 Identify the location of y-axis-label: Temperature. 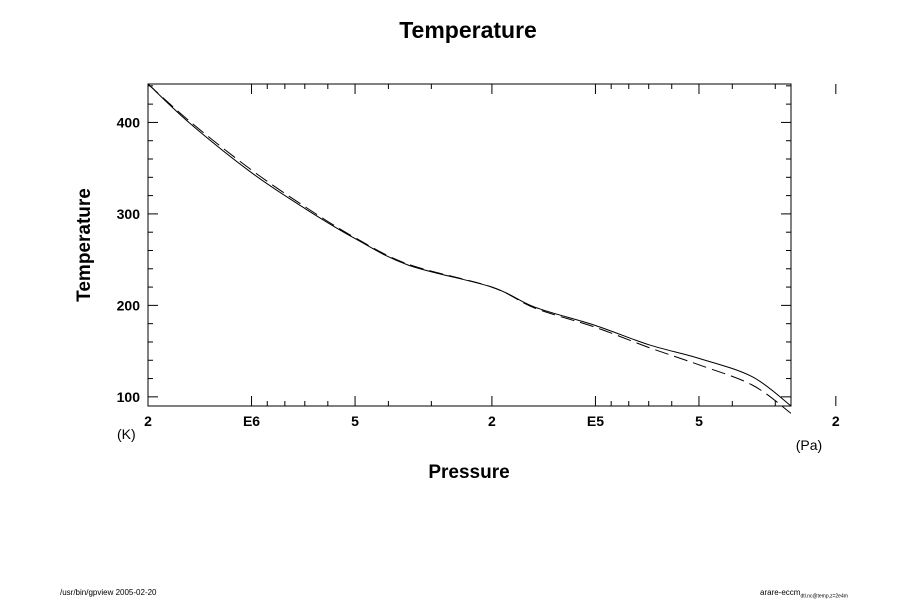
(84, 245).